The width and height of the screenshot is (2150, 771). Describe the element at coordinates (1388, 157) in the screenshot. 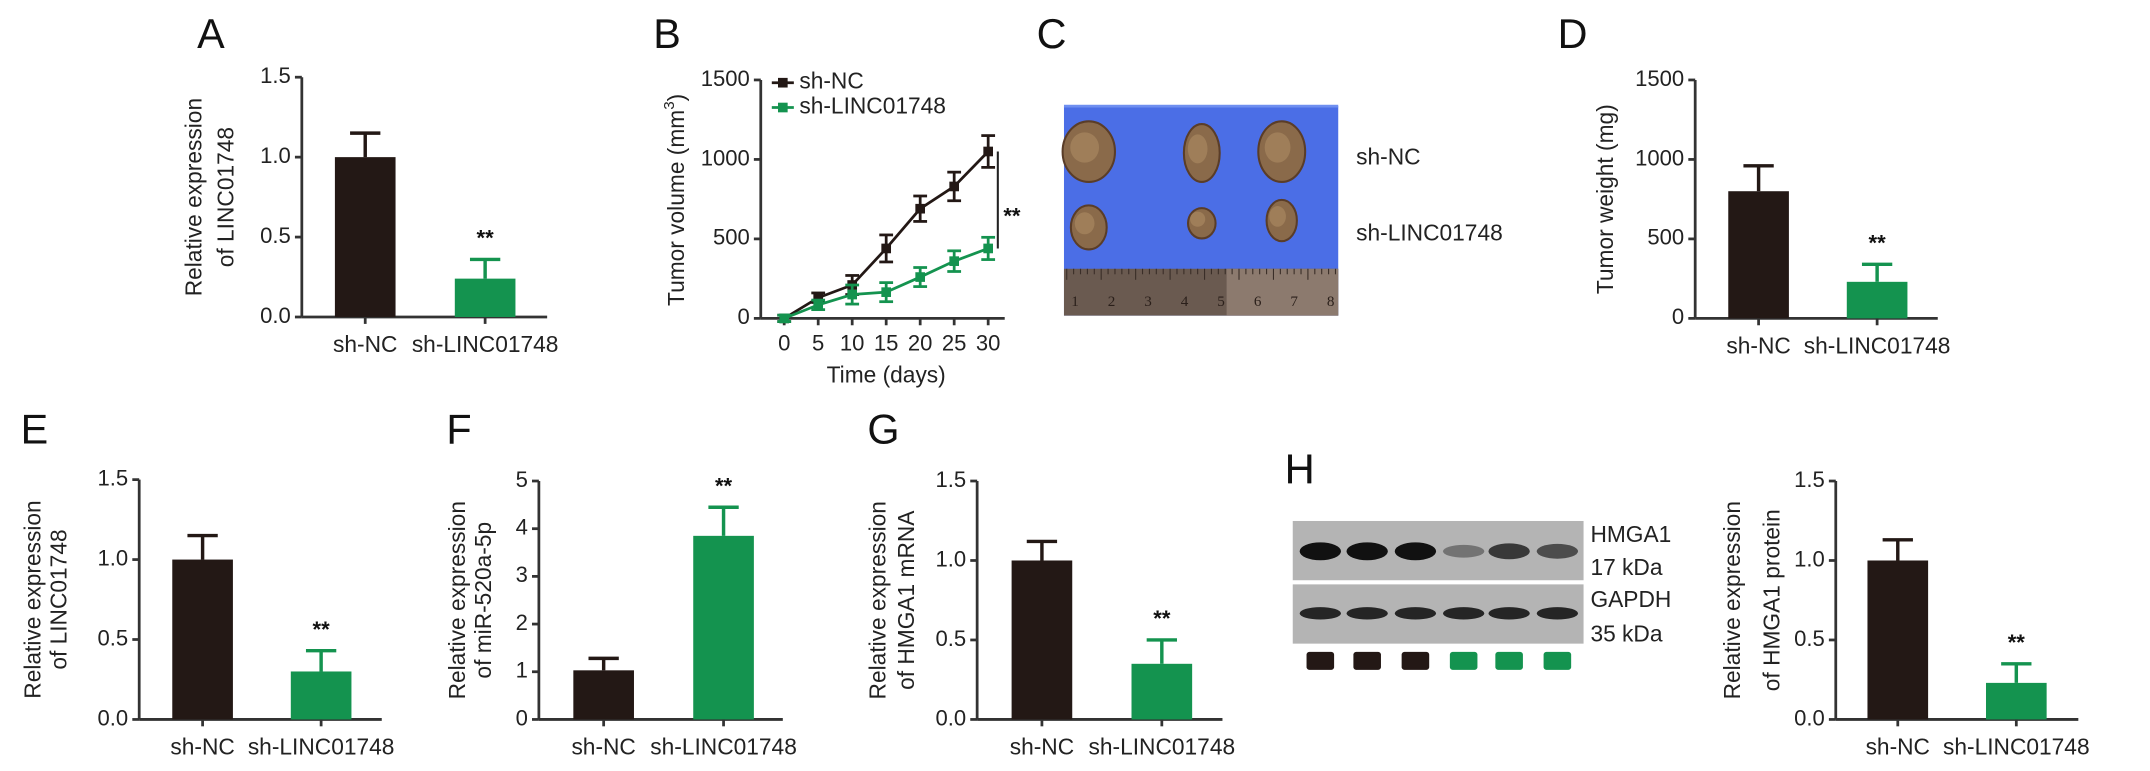

I see `photo-row-label: sh-NC` at that location.